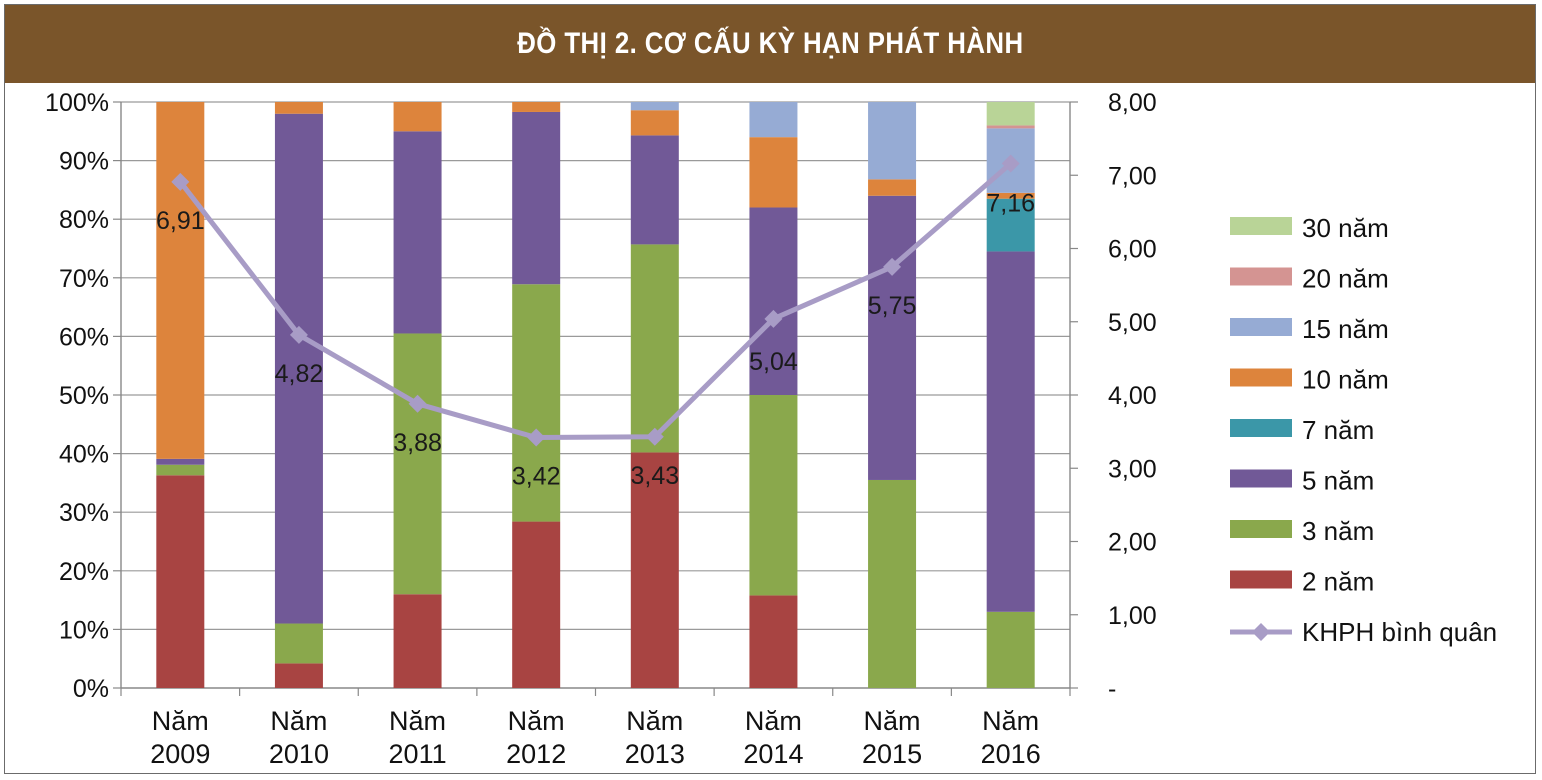 This screenshot has height=780, width=1542. Describe the element at coordinates (773, 754) in the screenshot. I see `x-category-label: 2014` at that location.